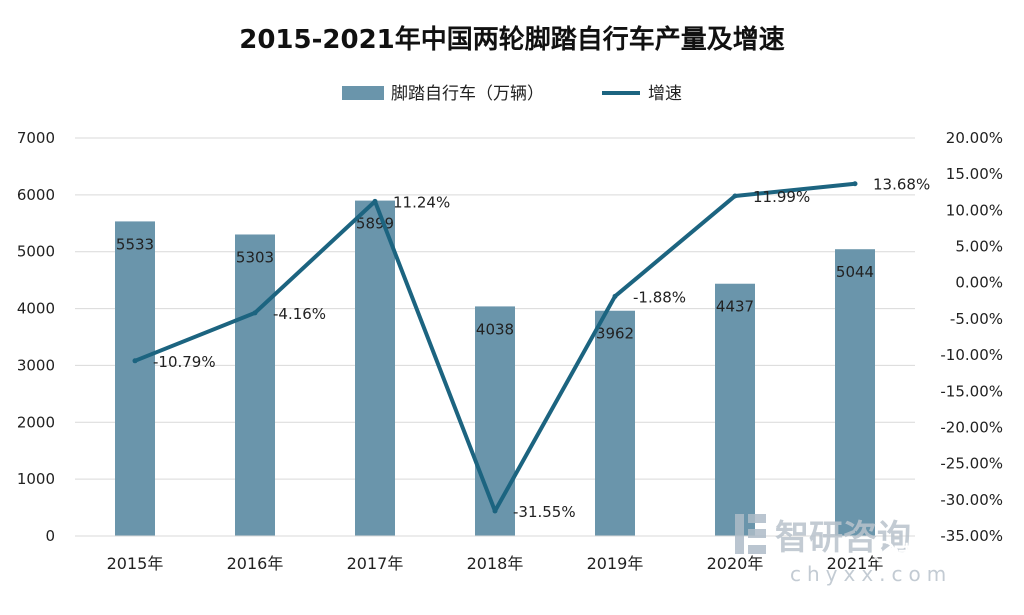  I want to click on x-tick-label: 2015年, so click(135, 563).